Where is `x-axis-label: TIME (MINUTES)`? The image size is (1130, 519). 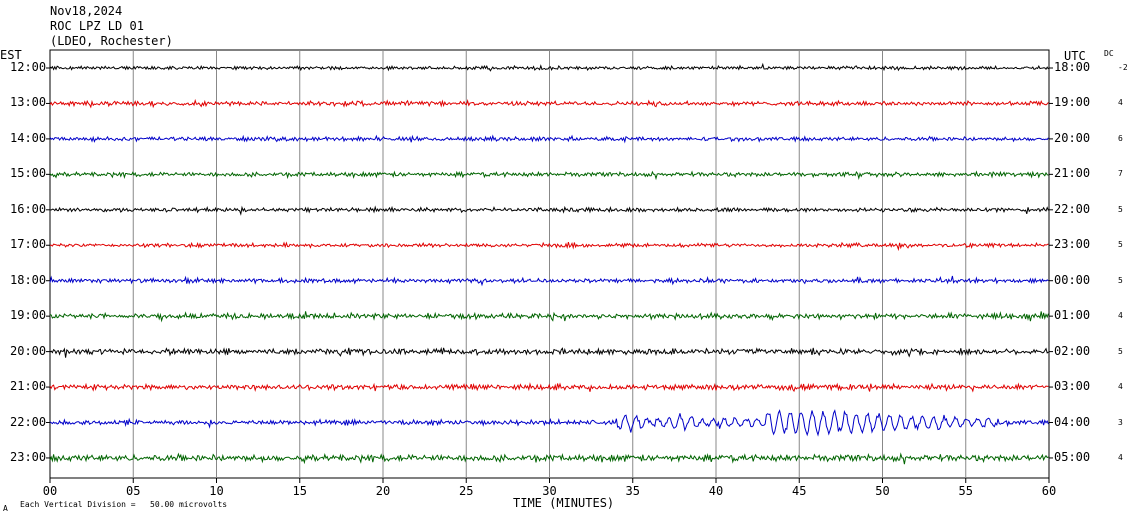 x-axis-label: TIME (MINUTES) is located at coordinates (564, 503).